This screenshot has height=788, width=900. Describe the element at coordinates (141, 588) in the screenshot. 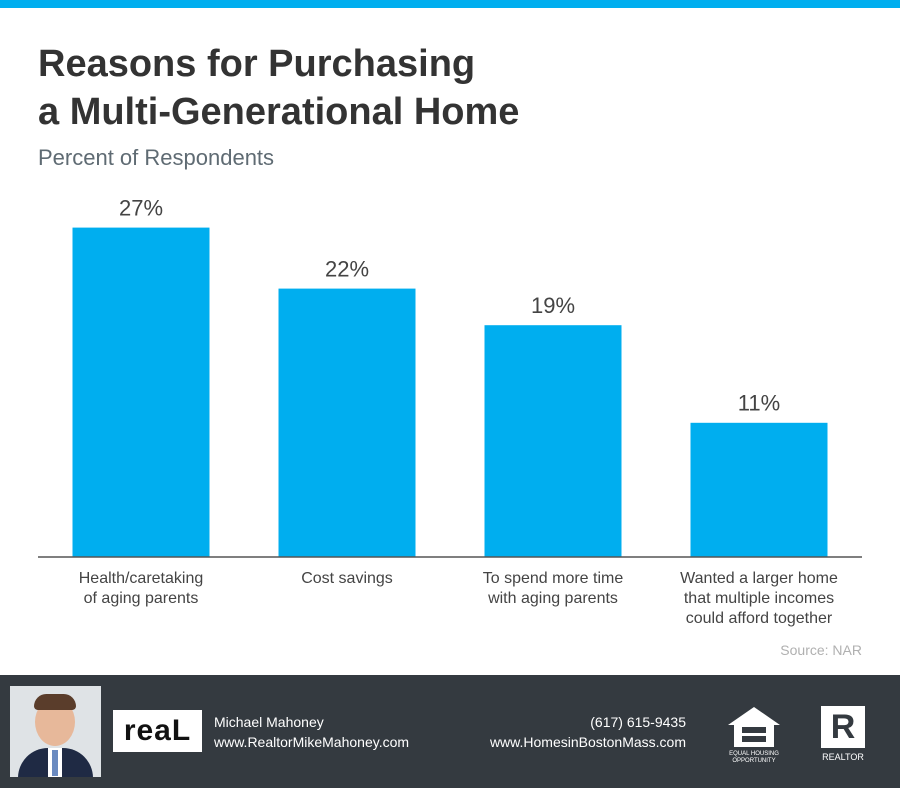

I see `x-tick-label: Health/caretaking of aging parents` at that location.